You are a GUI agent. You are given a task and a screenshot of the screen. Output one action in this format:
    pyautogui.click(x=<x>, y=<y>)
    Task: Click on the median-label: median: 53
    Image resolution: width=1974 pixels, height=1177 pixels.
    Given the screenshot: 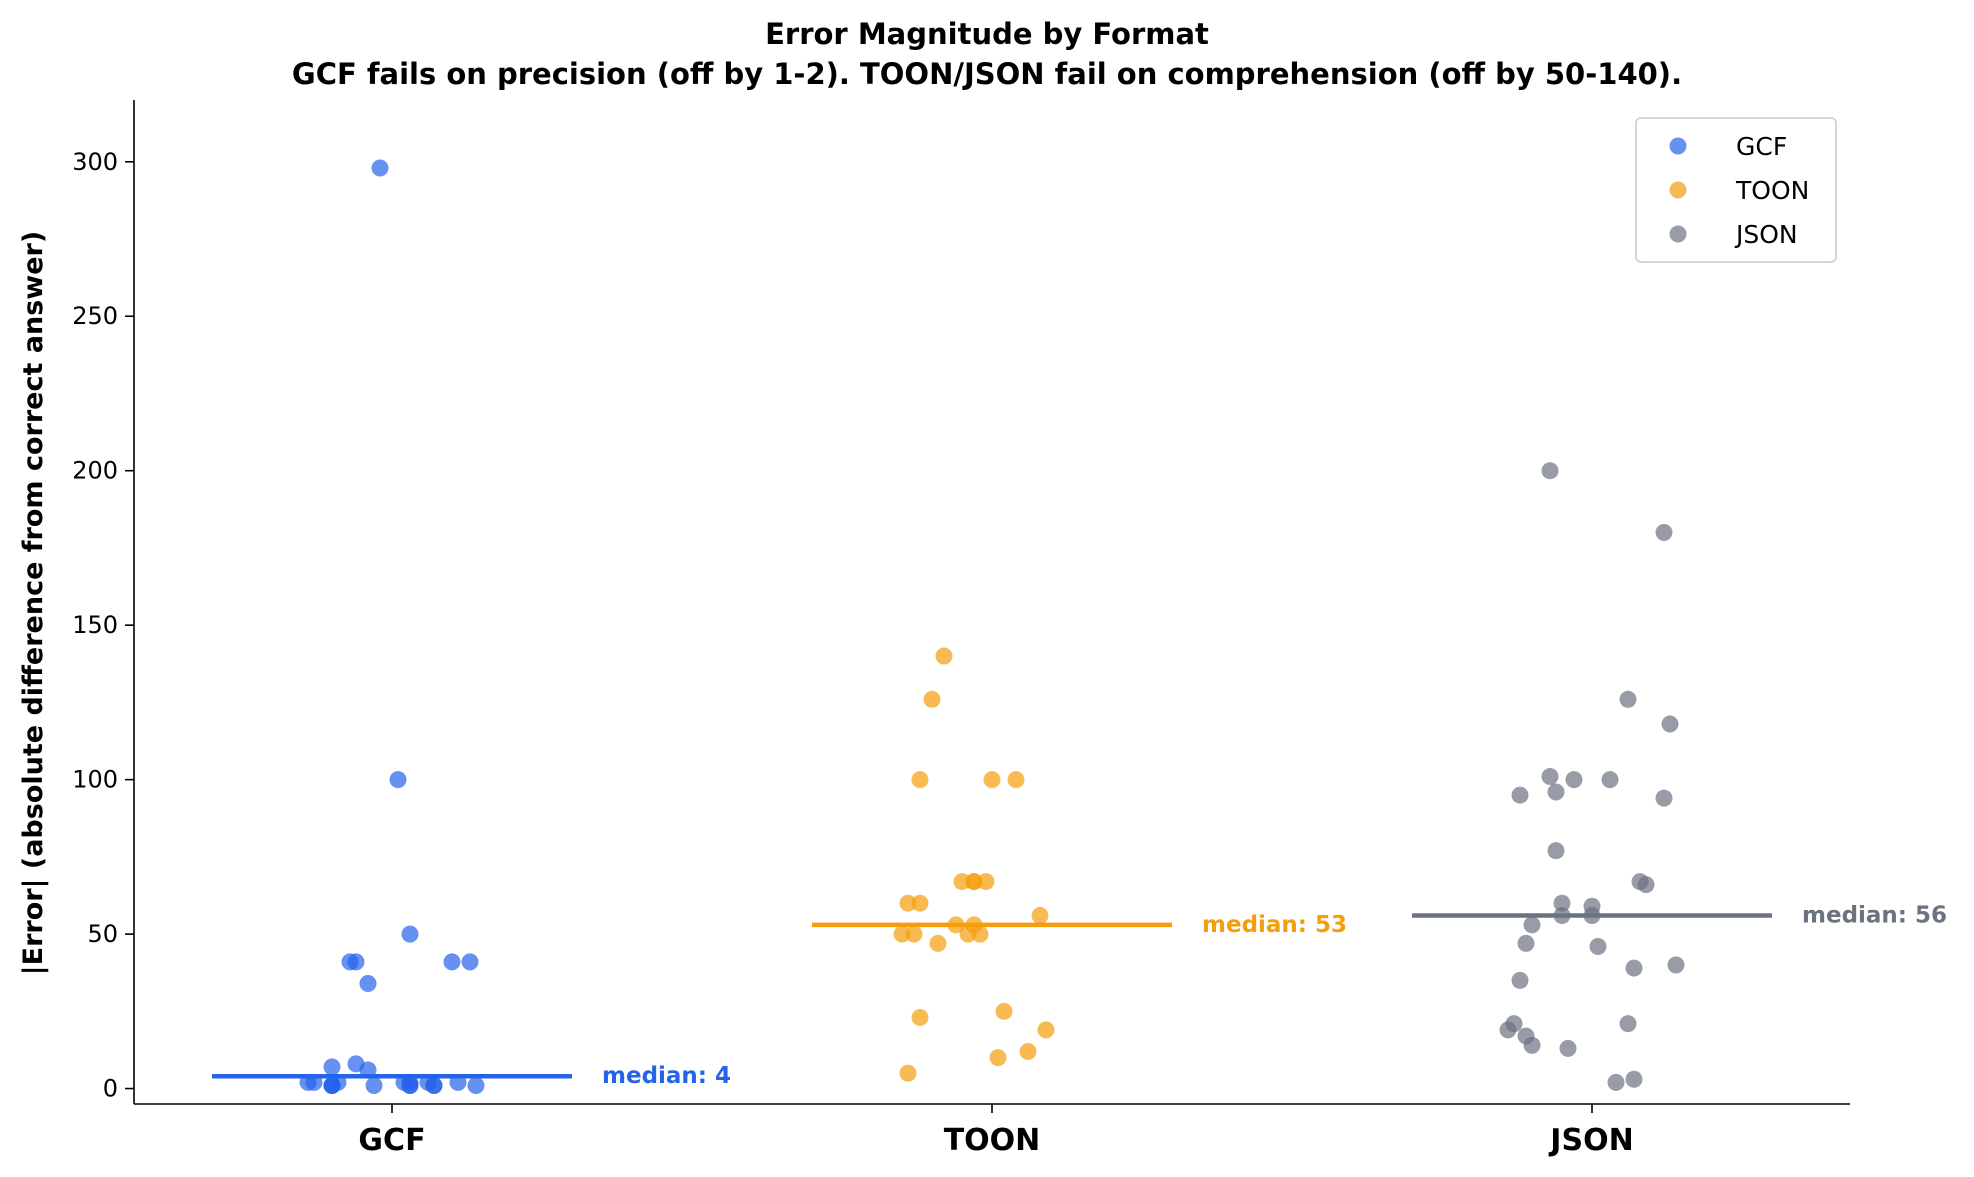 What is the action you would take?
    pyautogui.click(x=1274, y=925)
    